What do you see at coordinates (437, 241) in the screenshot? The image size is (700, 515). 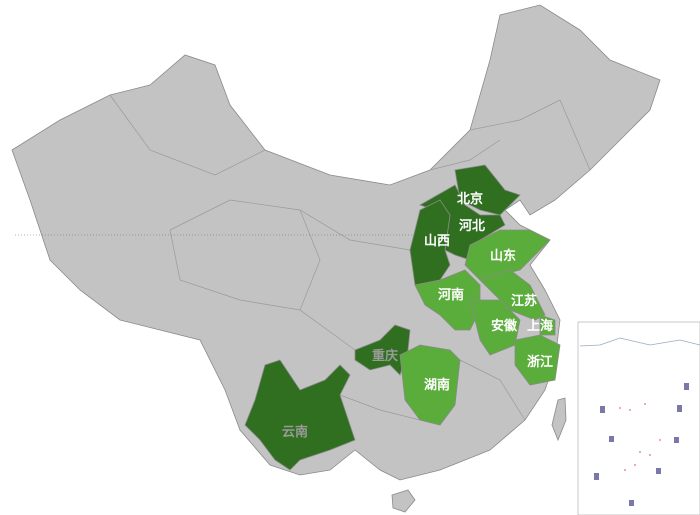 I see `province-label: 山西` at bounding box center [437, 241].